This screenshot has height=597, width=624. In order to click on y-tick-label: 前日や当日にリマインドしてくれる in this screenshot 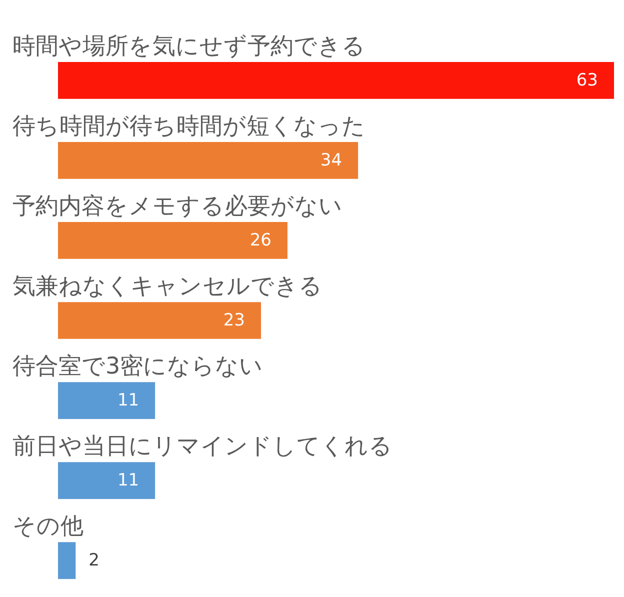, I will do `click(202, 447)`.